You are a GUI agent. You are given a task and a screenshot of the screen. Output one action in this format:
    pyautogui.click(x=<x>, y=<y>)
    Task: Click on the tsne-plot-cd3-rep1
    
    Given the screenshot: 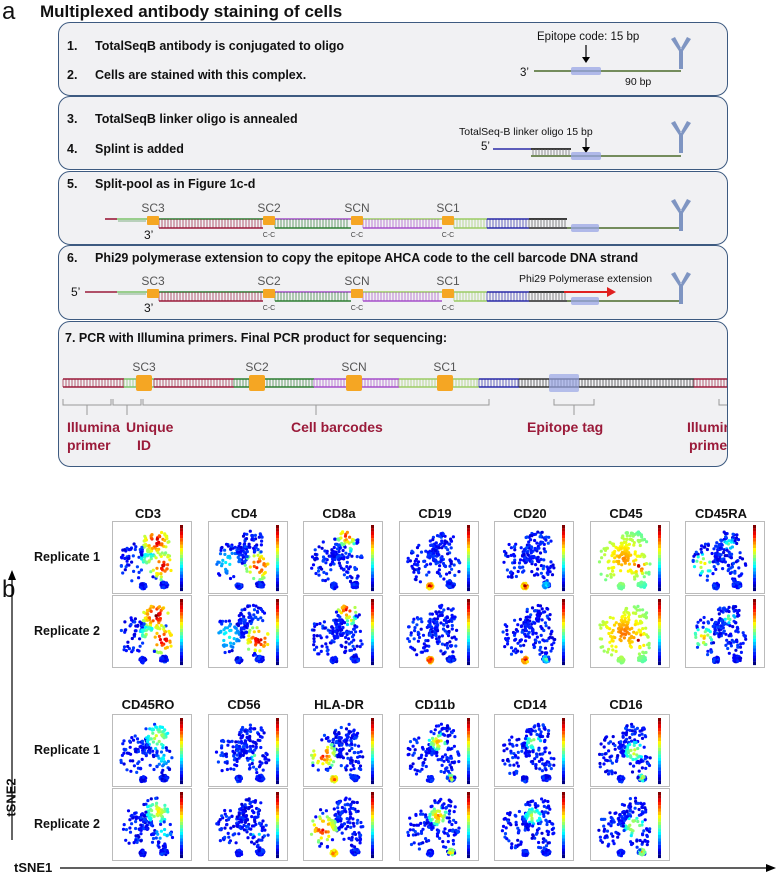 What is the action you would take?
    pyautogui.click(x=152, y=557)
    